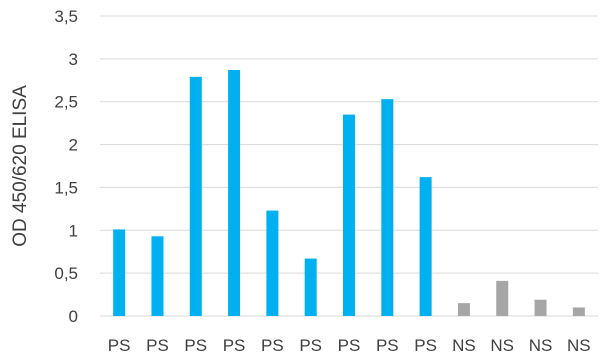 This screenshot has height=358, width=601. What do you see at coordinates (66, 16) in the screenshot?
I see `y-tick-label: 3,5` at bounding box center [66, 16].